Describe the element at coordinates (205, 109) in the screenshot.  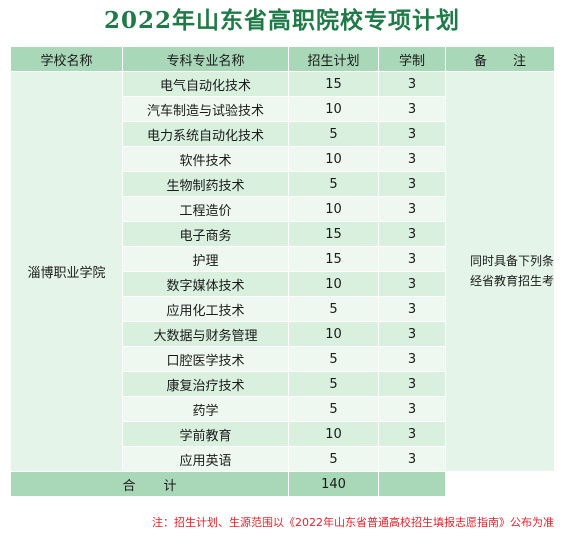
I see `major-cell: 汽车制造与试验技术` at that location.